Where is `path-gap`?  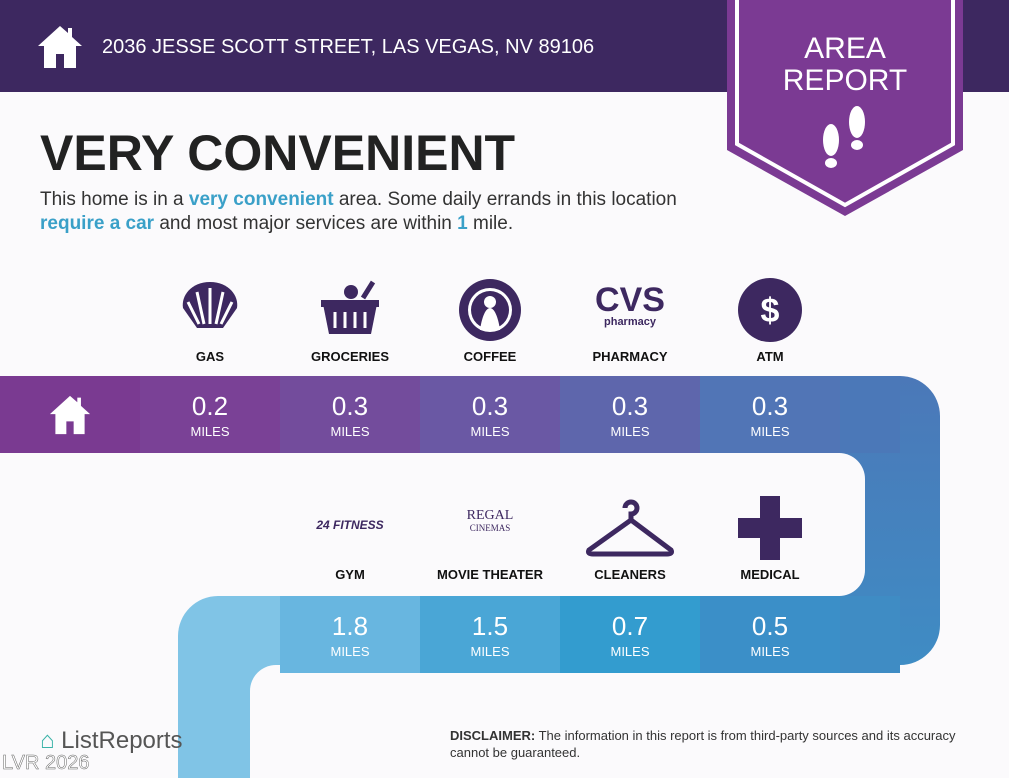
path-gap is located at coordinates (270, 721).